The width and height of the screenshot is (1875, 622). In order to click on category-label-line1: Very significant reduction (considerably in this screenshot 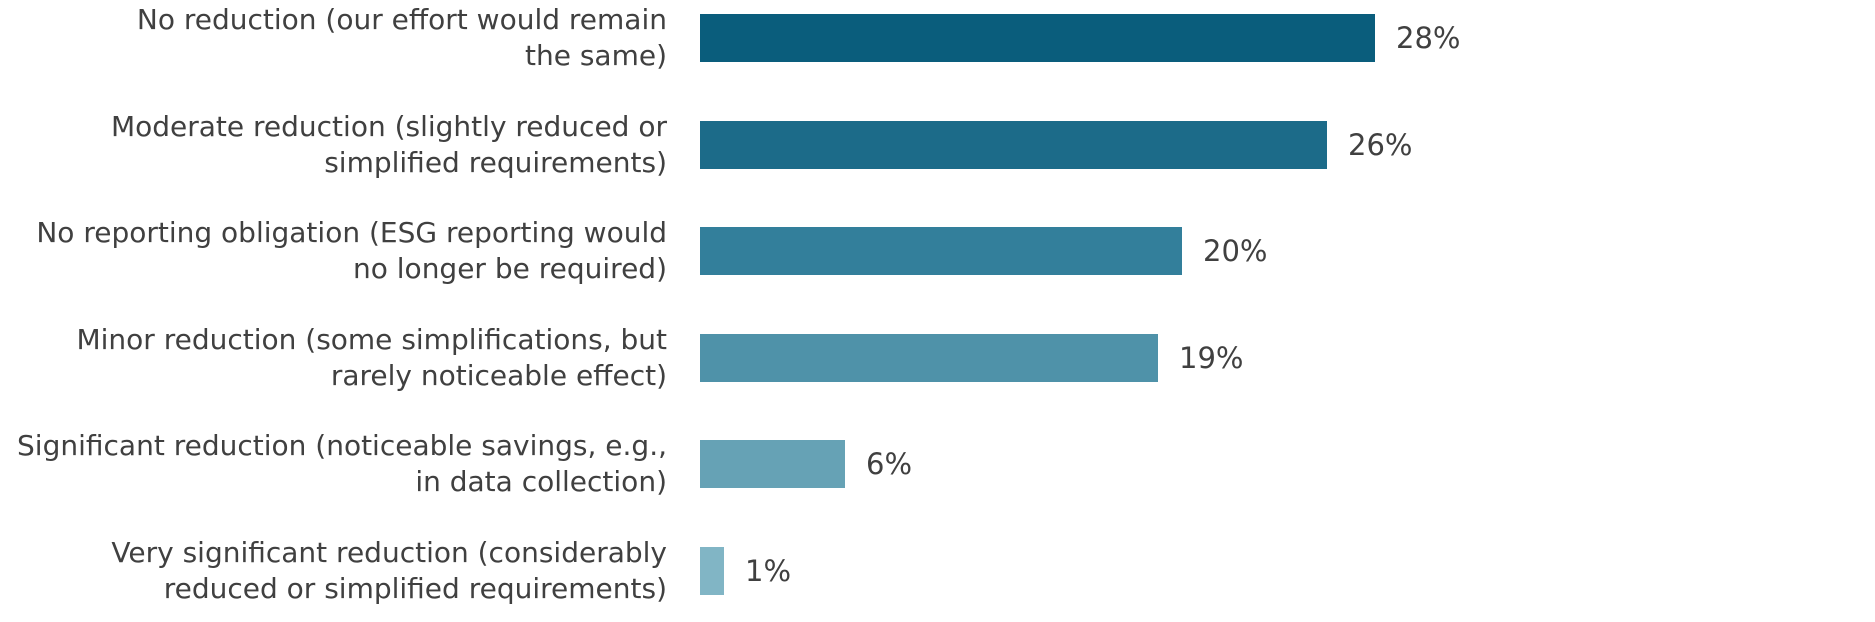, I will do `click(389, 552)`.